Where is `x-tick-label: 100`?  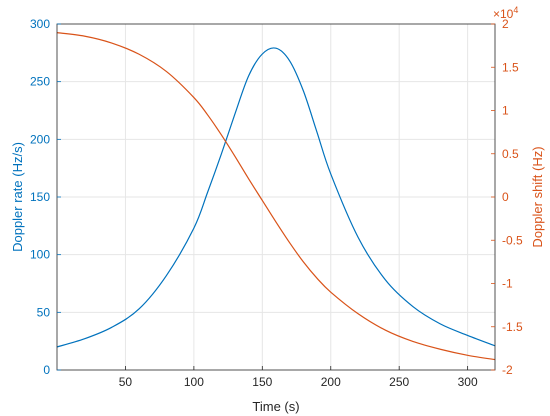 x-tick-label: 100 is located at coordinates (194, 382).